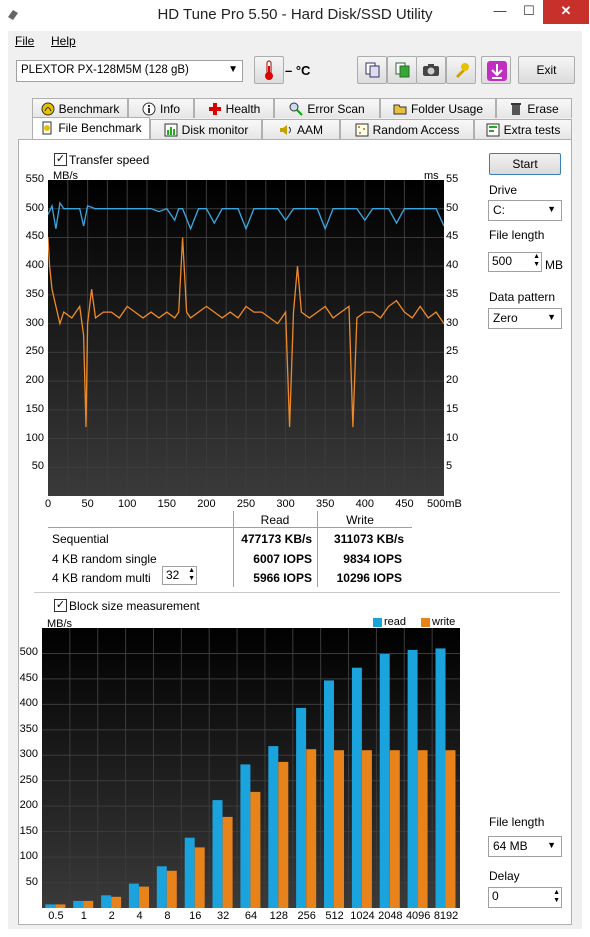 This screenshot has height=937, width=590. Describe the element at coordinates (336, 109) in the screenshot. I see `tab-error-scan-label: Error Scan` at that location.